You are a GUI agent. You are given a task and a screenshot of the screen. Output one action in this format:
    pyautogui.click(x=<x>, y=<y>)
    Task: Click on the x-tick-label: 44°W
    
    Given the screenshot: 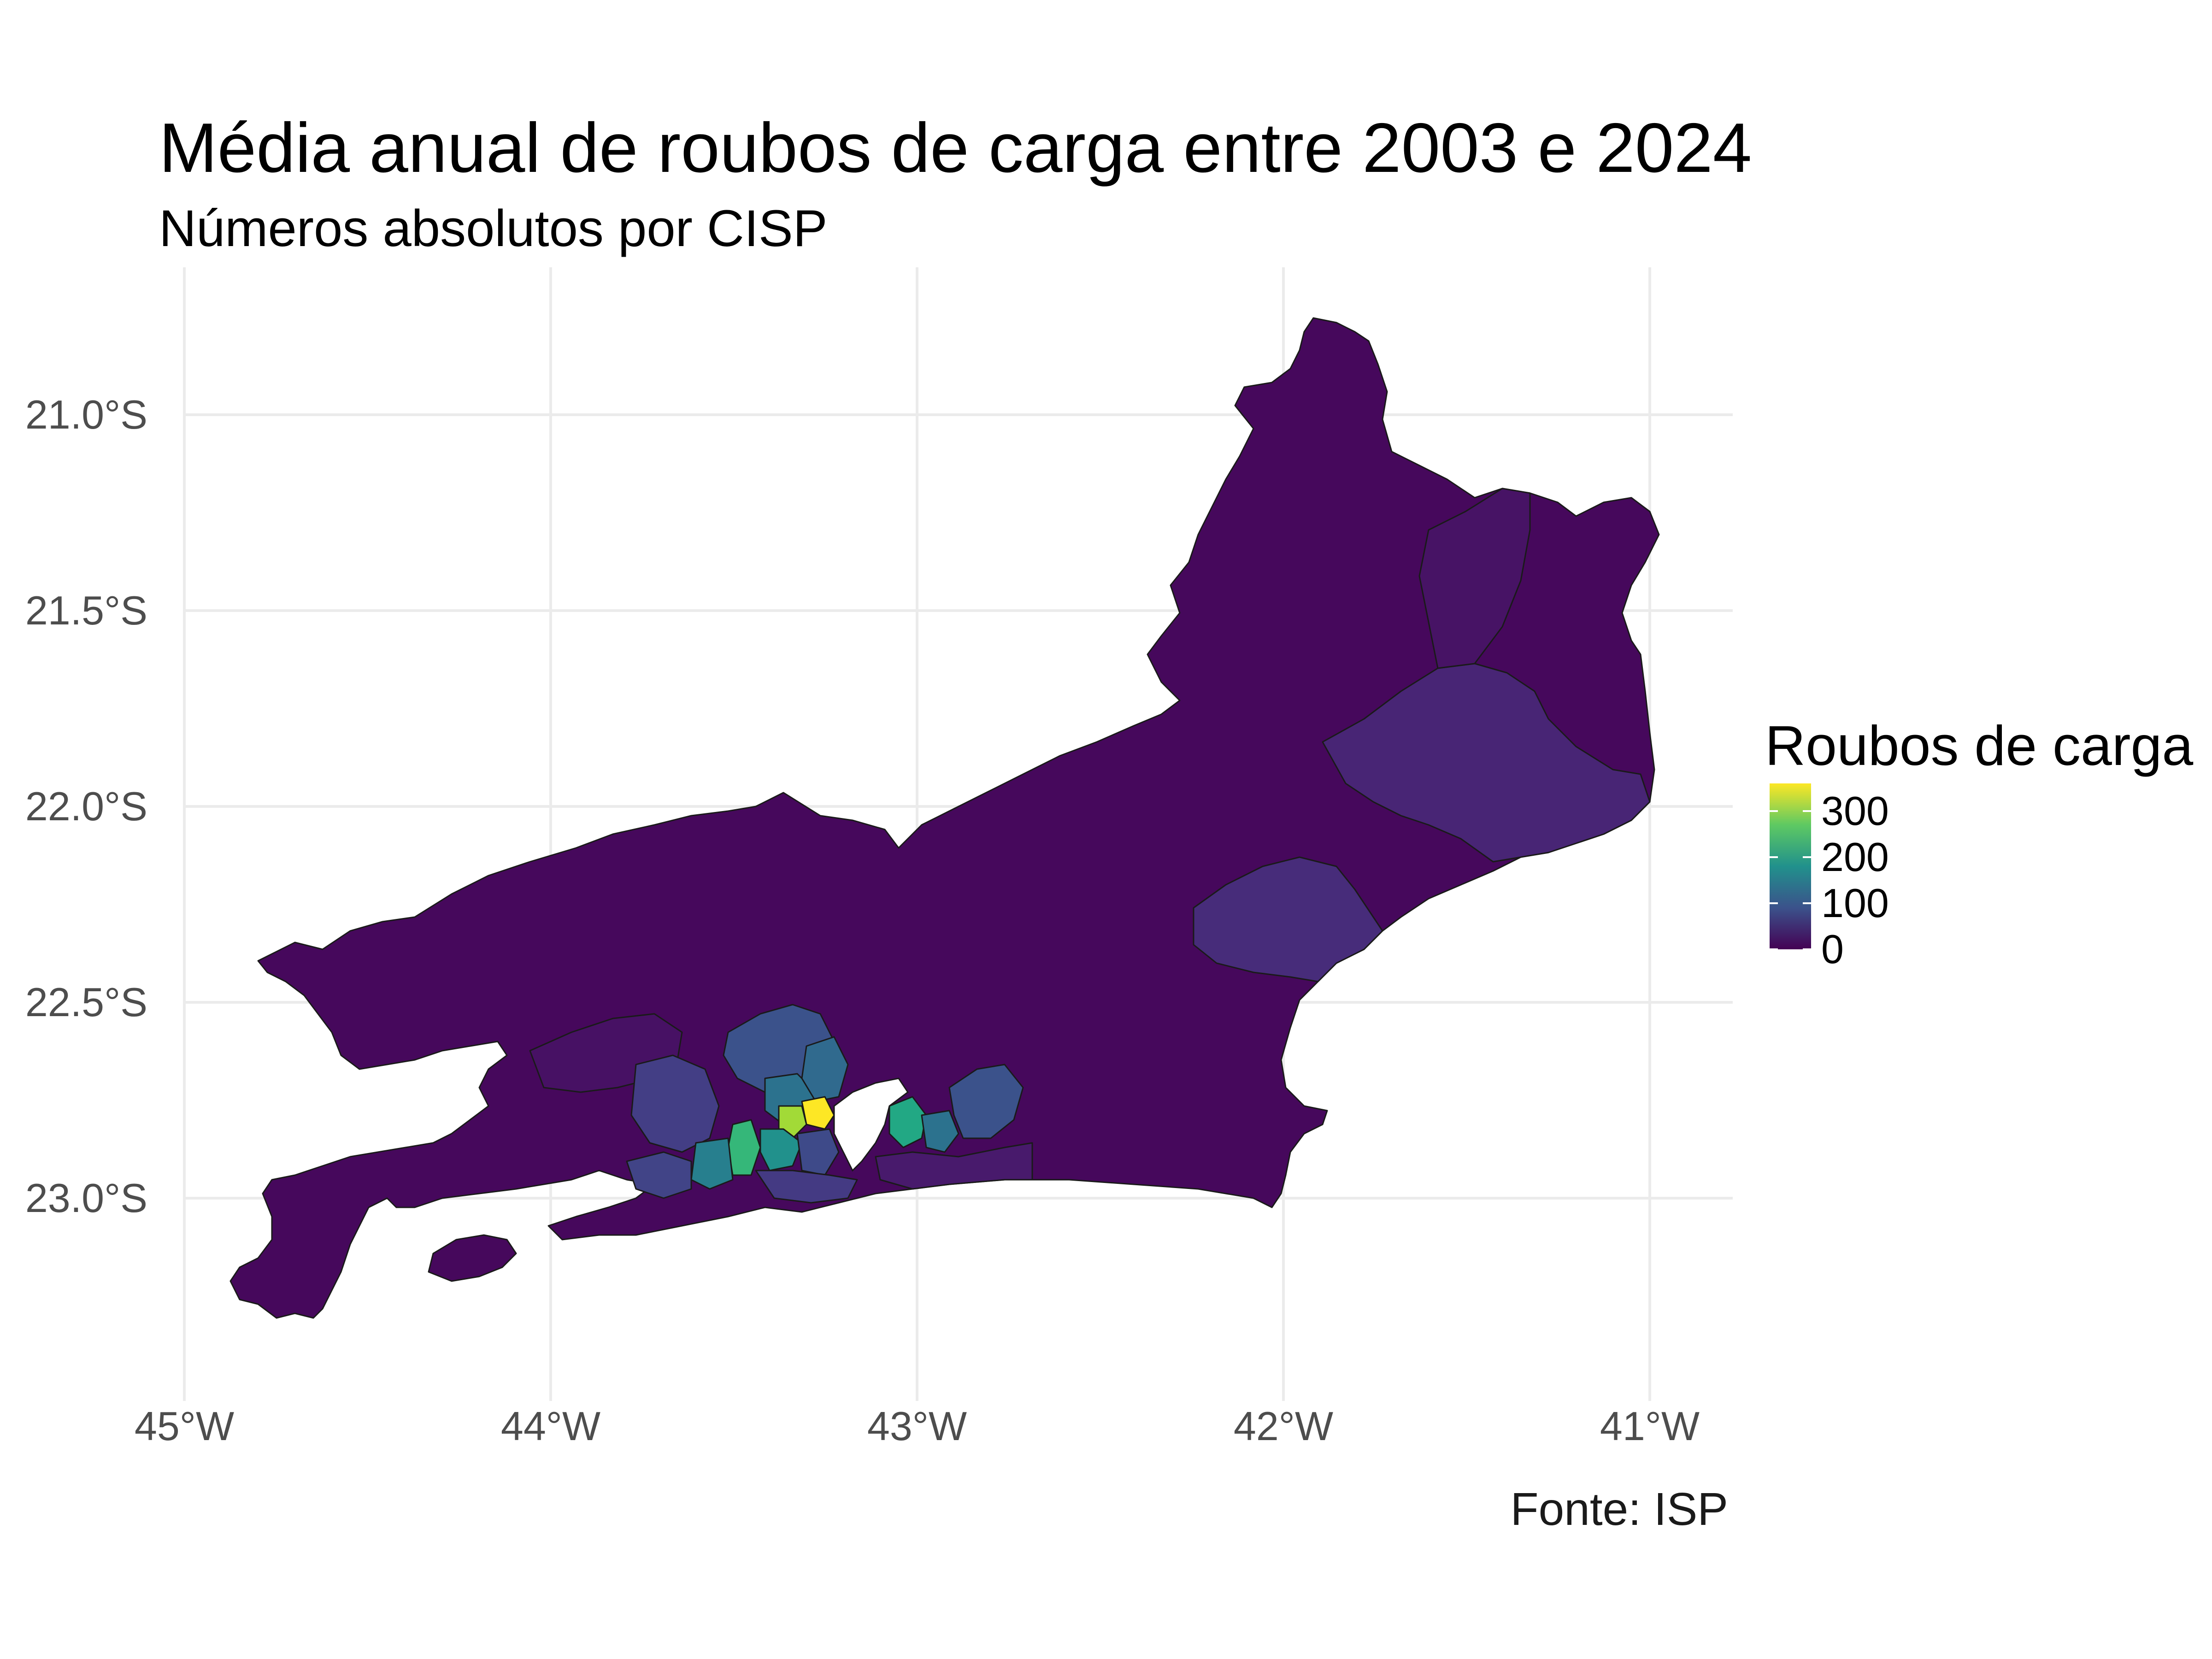 What is the action you would take?
    pyautogui.click(x=550, y=1426)
    